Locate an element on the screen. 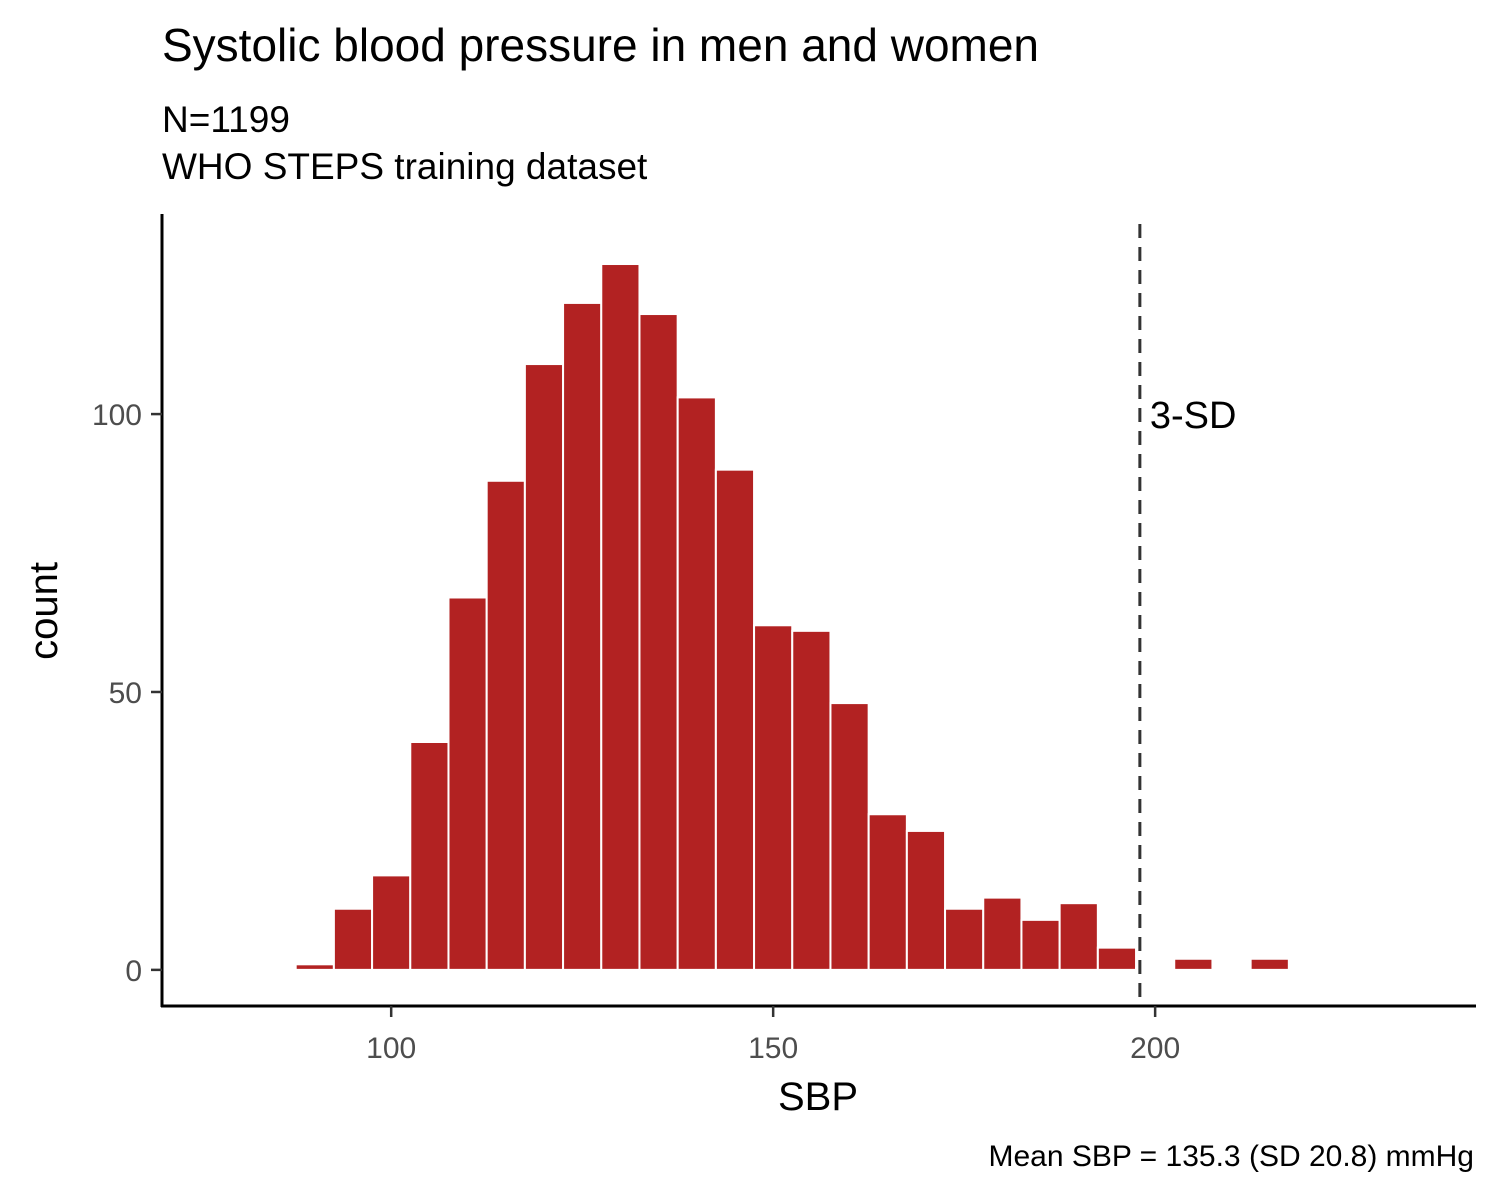 The image size is (1500, 1200). x-axis-ticks: 100 150 200 is located at coordinates (773, 1035).